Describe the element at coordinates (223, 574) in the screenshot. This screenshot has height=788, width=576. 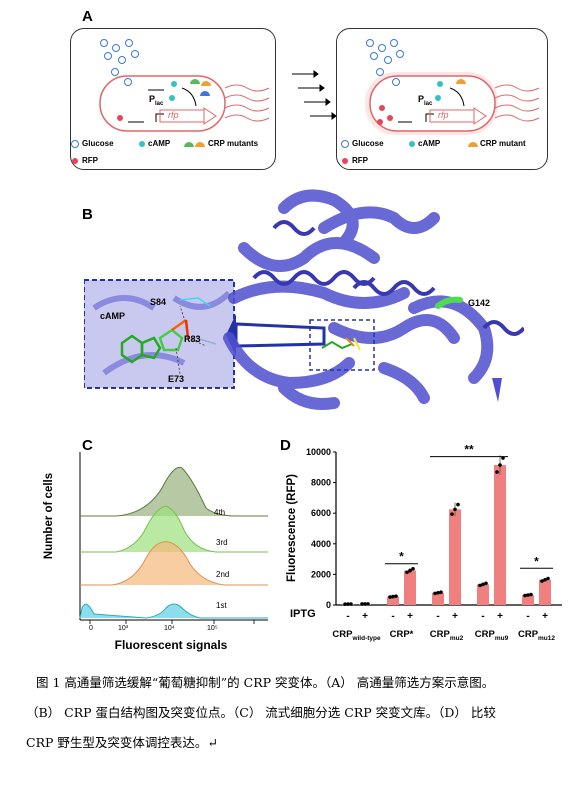
I see `round-label-2nd: 2nd` at that location.